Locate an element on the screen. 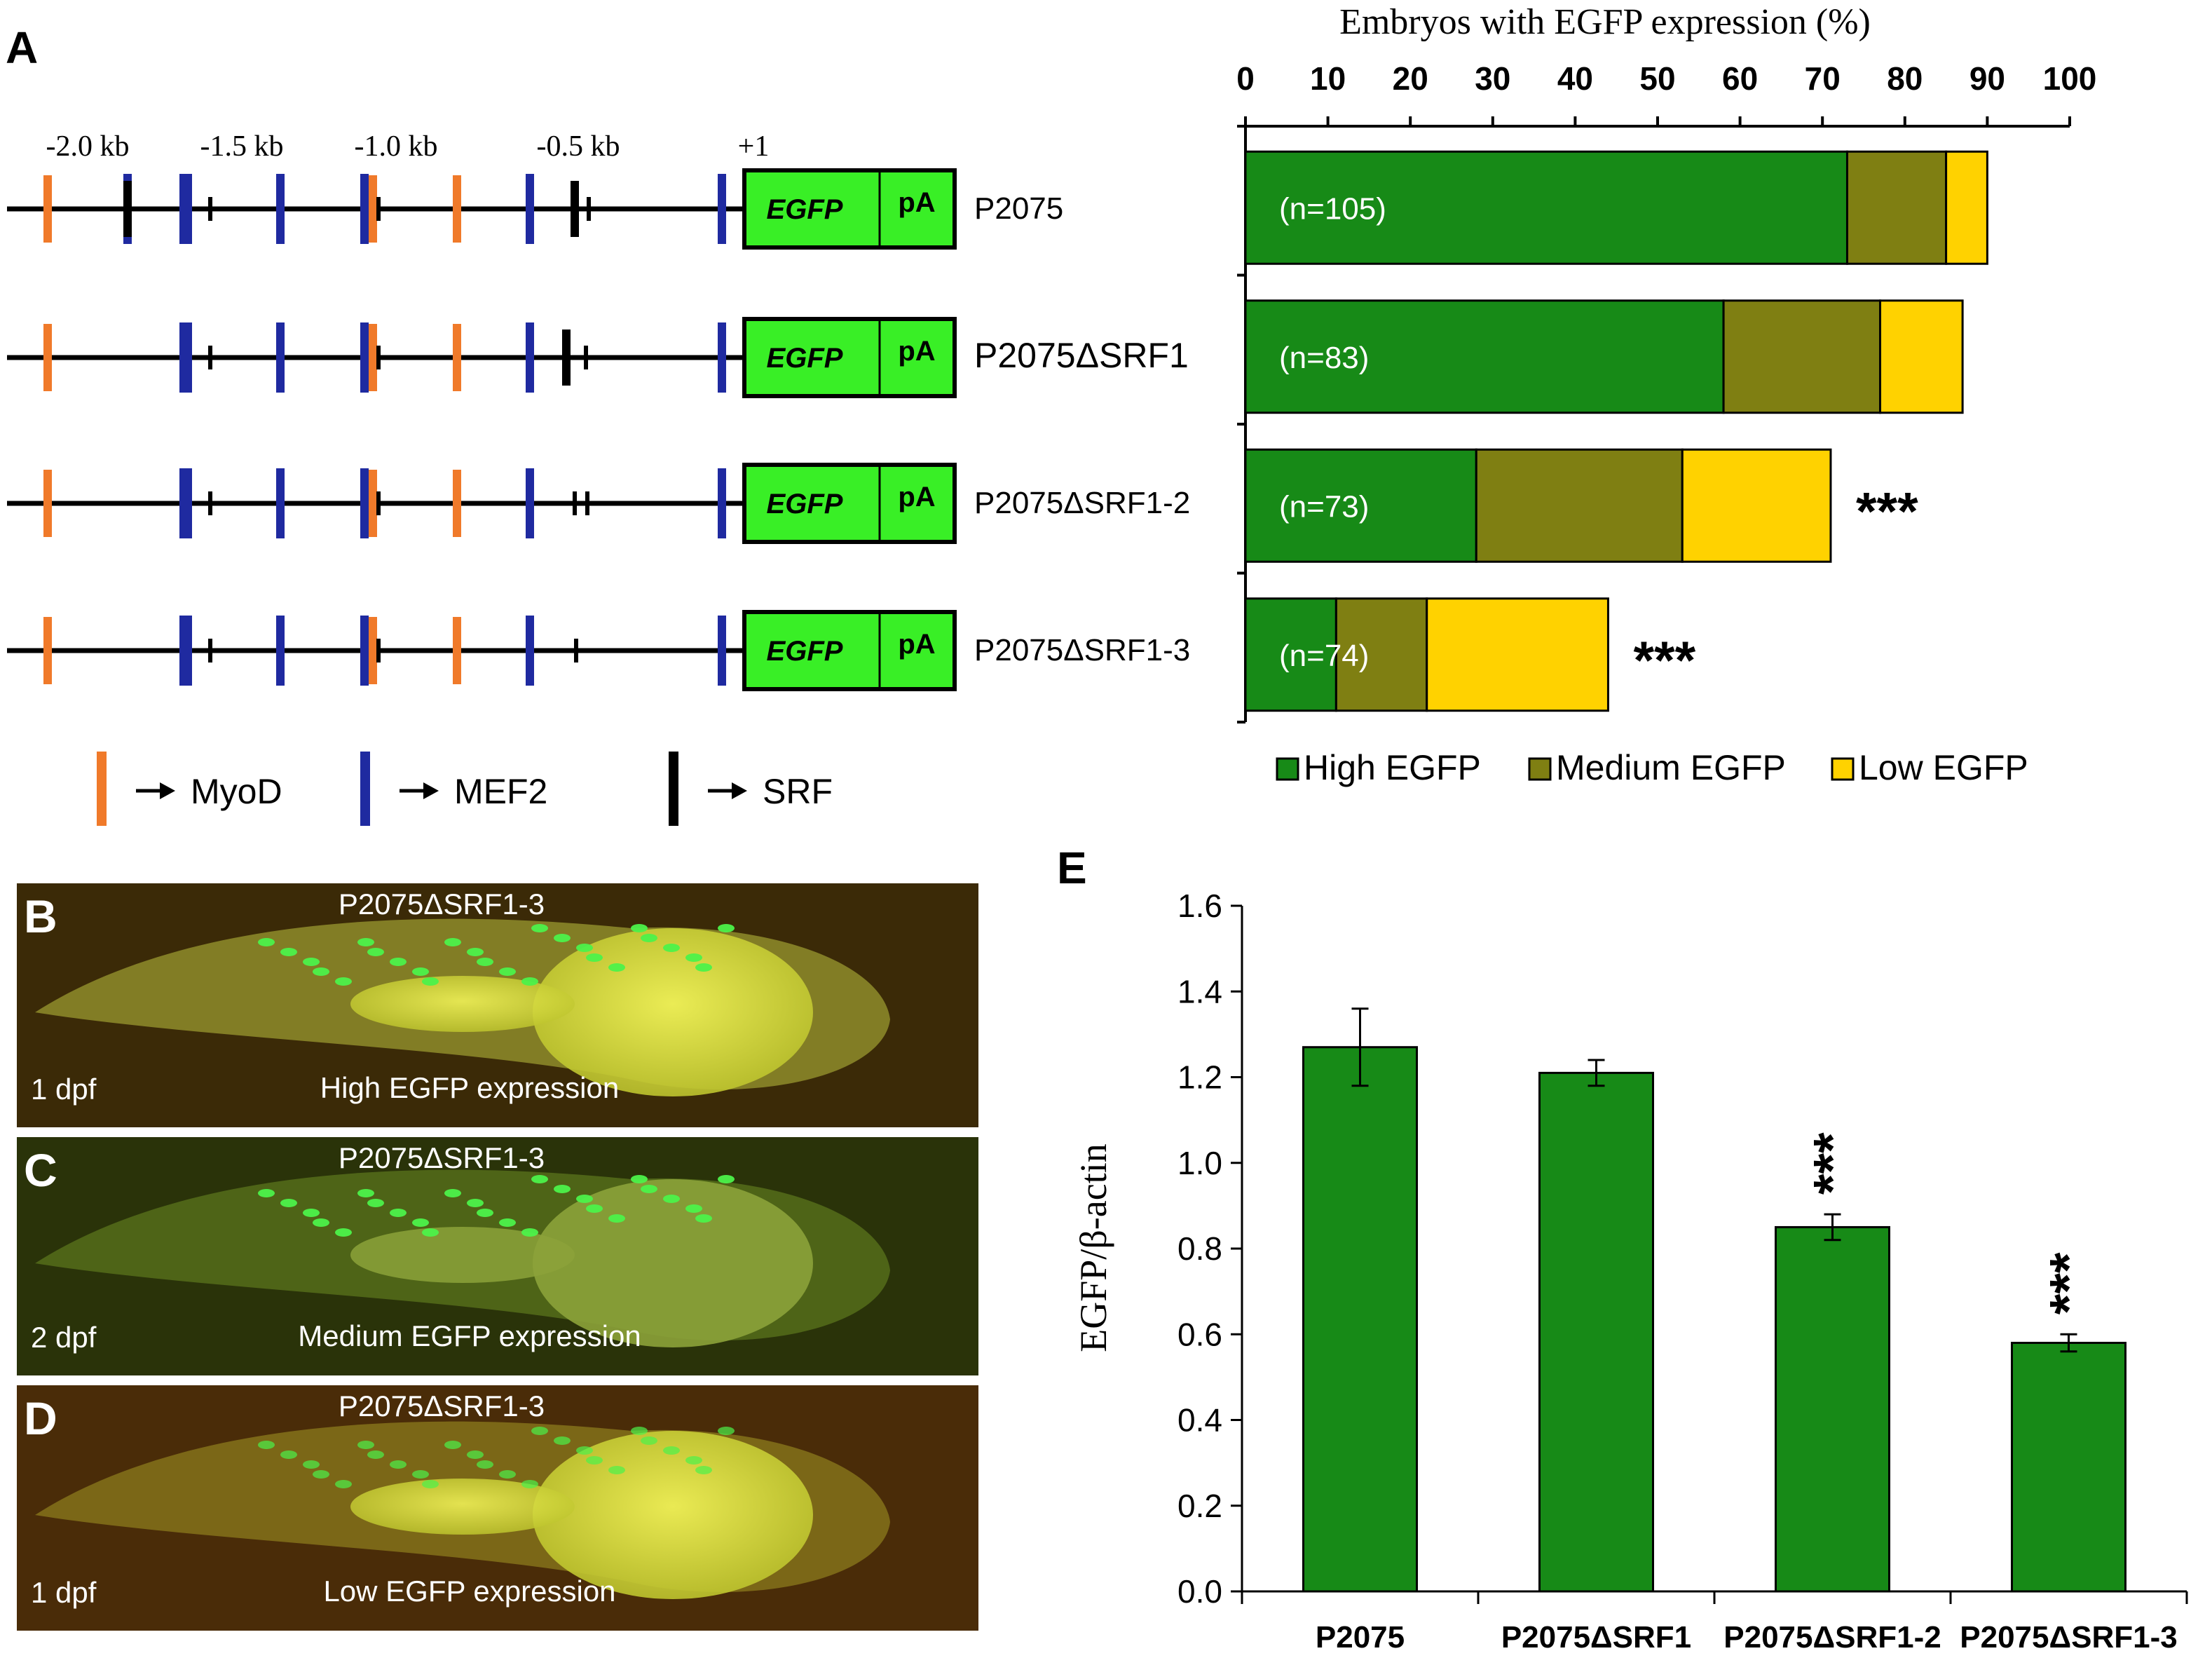 Image resolution: width=2212 pixels, height=1658 pixels. x-tick-label: 60 is located at coordinates (1740, 78).